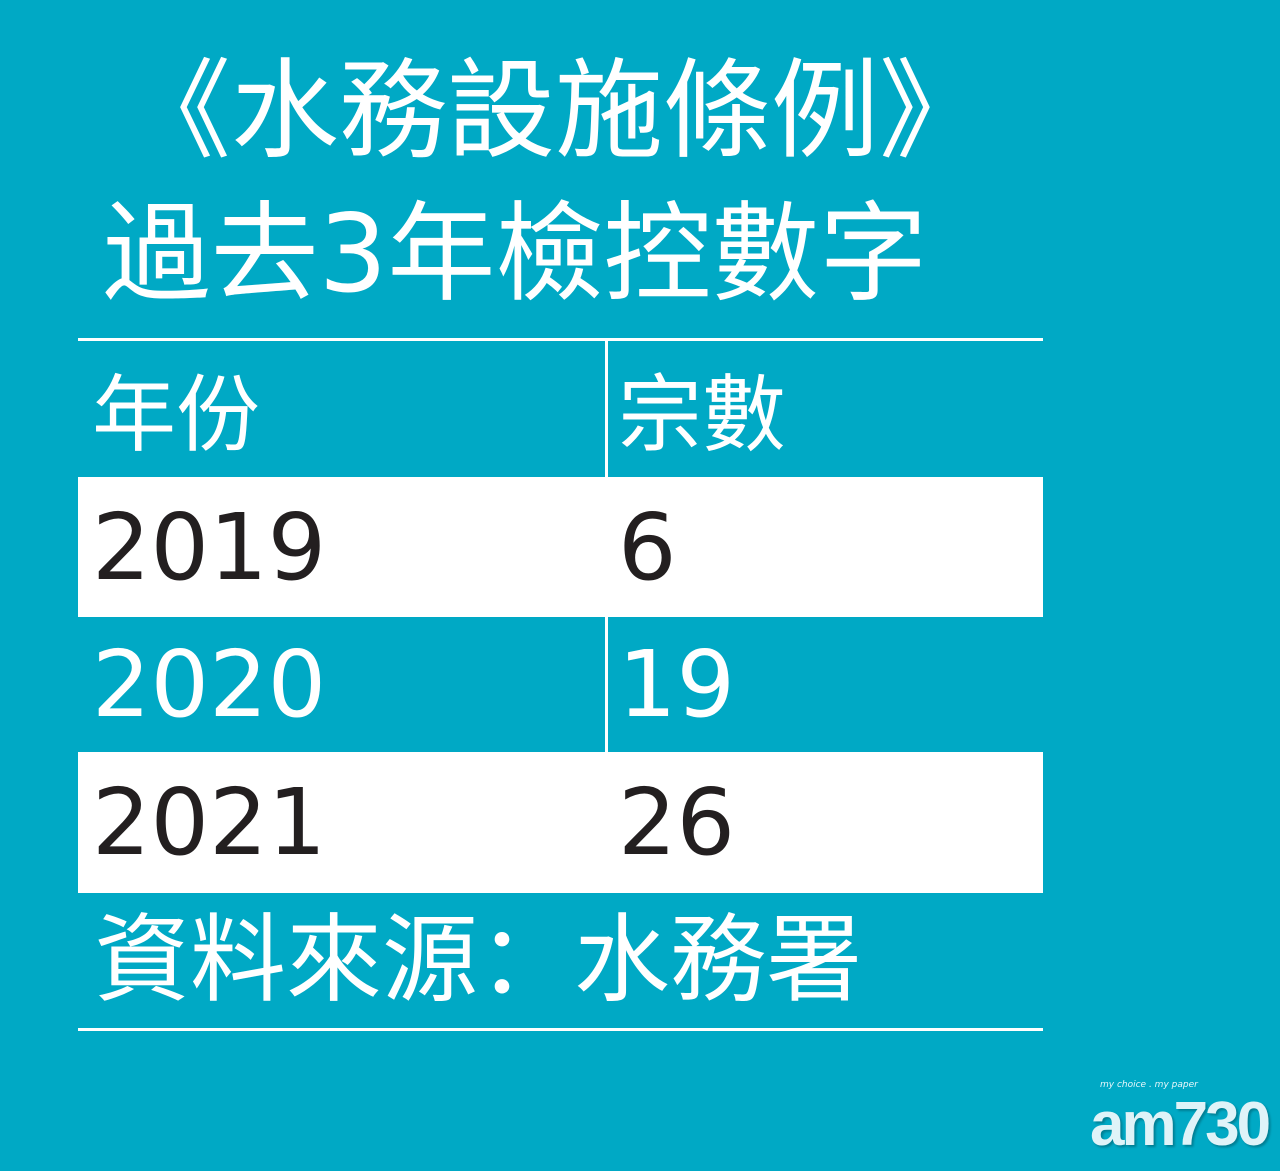 The image size is (1280, 1171). Describe the element at coordinates (560, 1029) in the screenshot. I see `bottom-rule` at that location.